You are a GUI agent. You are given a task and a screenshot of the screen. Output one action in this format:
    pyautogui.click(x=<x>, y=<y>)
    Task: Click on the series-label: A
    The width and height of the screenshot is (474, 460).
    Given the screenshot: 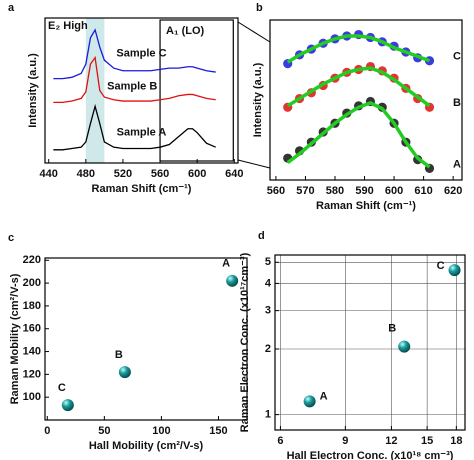 What is the action you would take?
    pyautogui.click(x=457, y=164)
    